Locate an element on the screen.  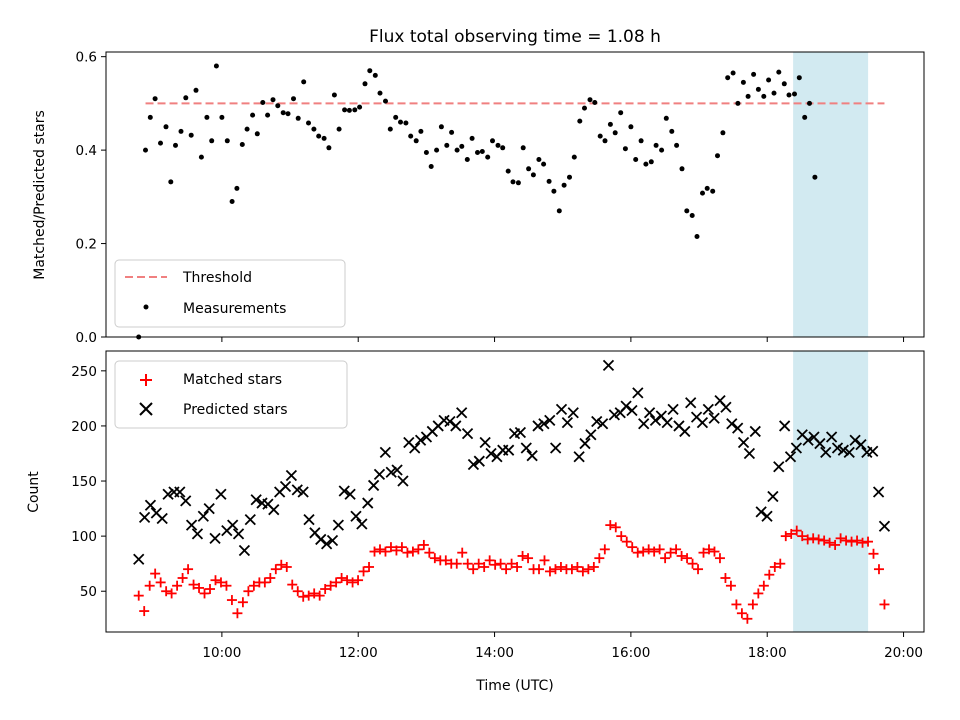
legend-predicted-label: Predicted stars is located at coordinates (235, 410).